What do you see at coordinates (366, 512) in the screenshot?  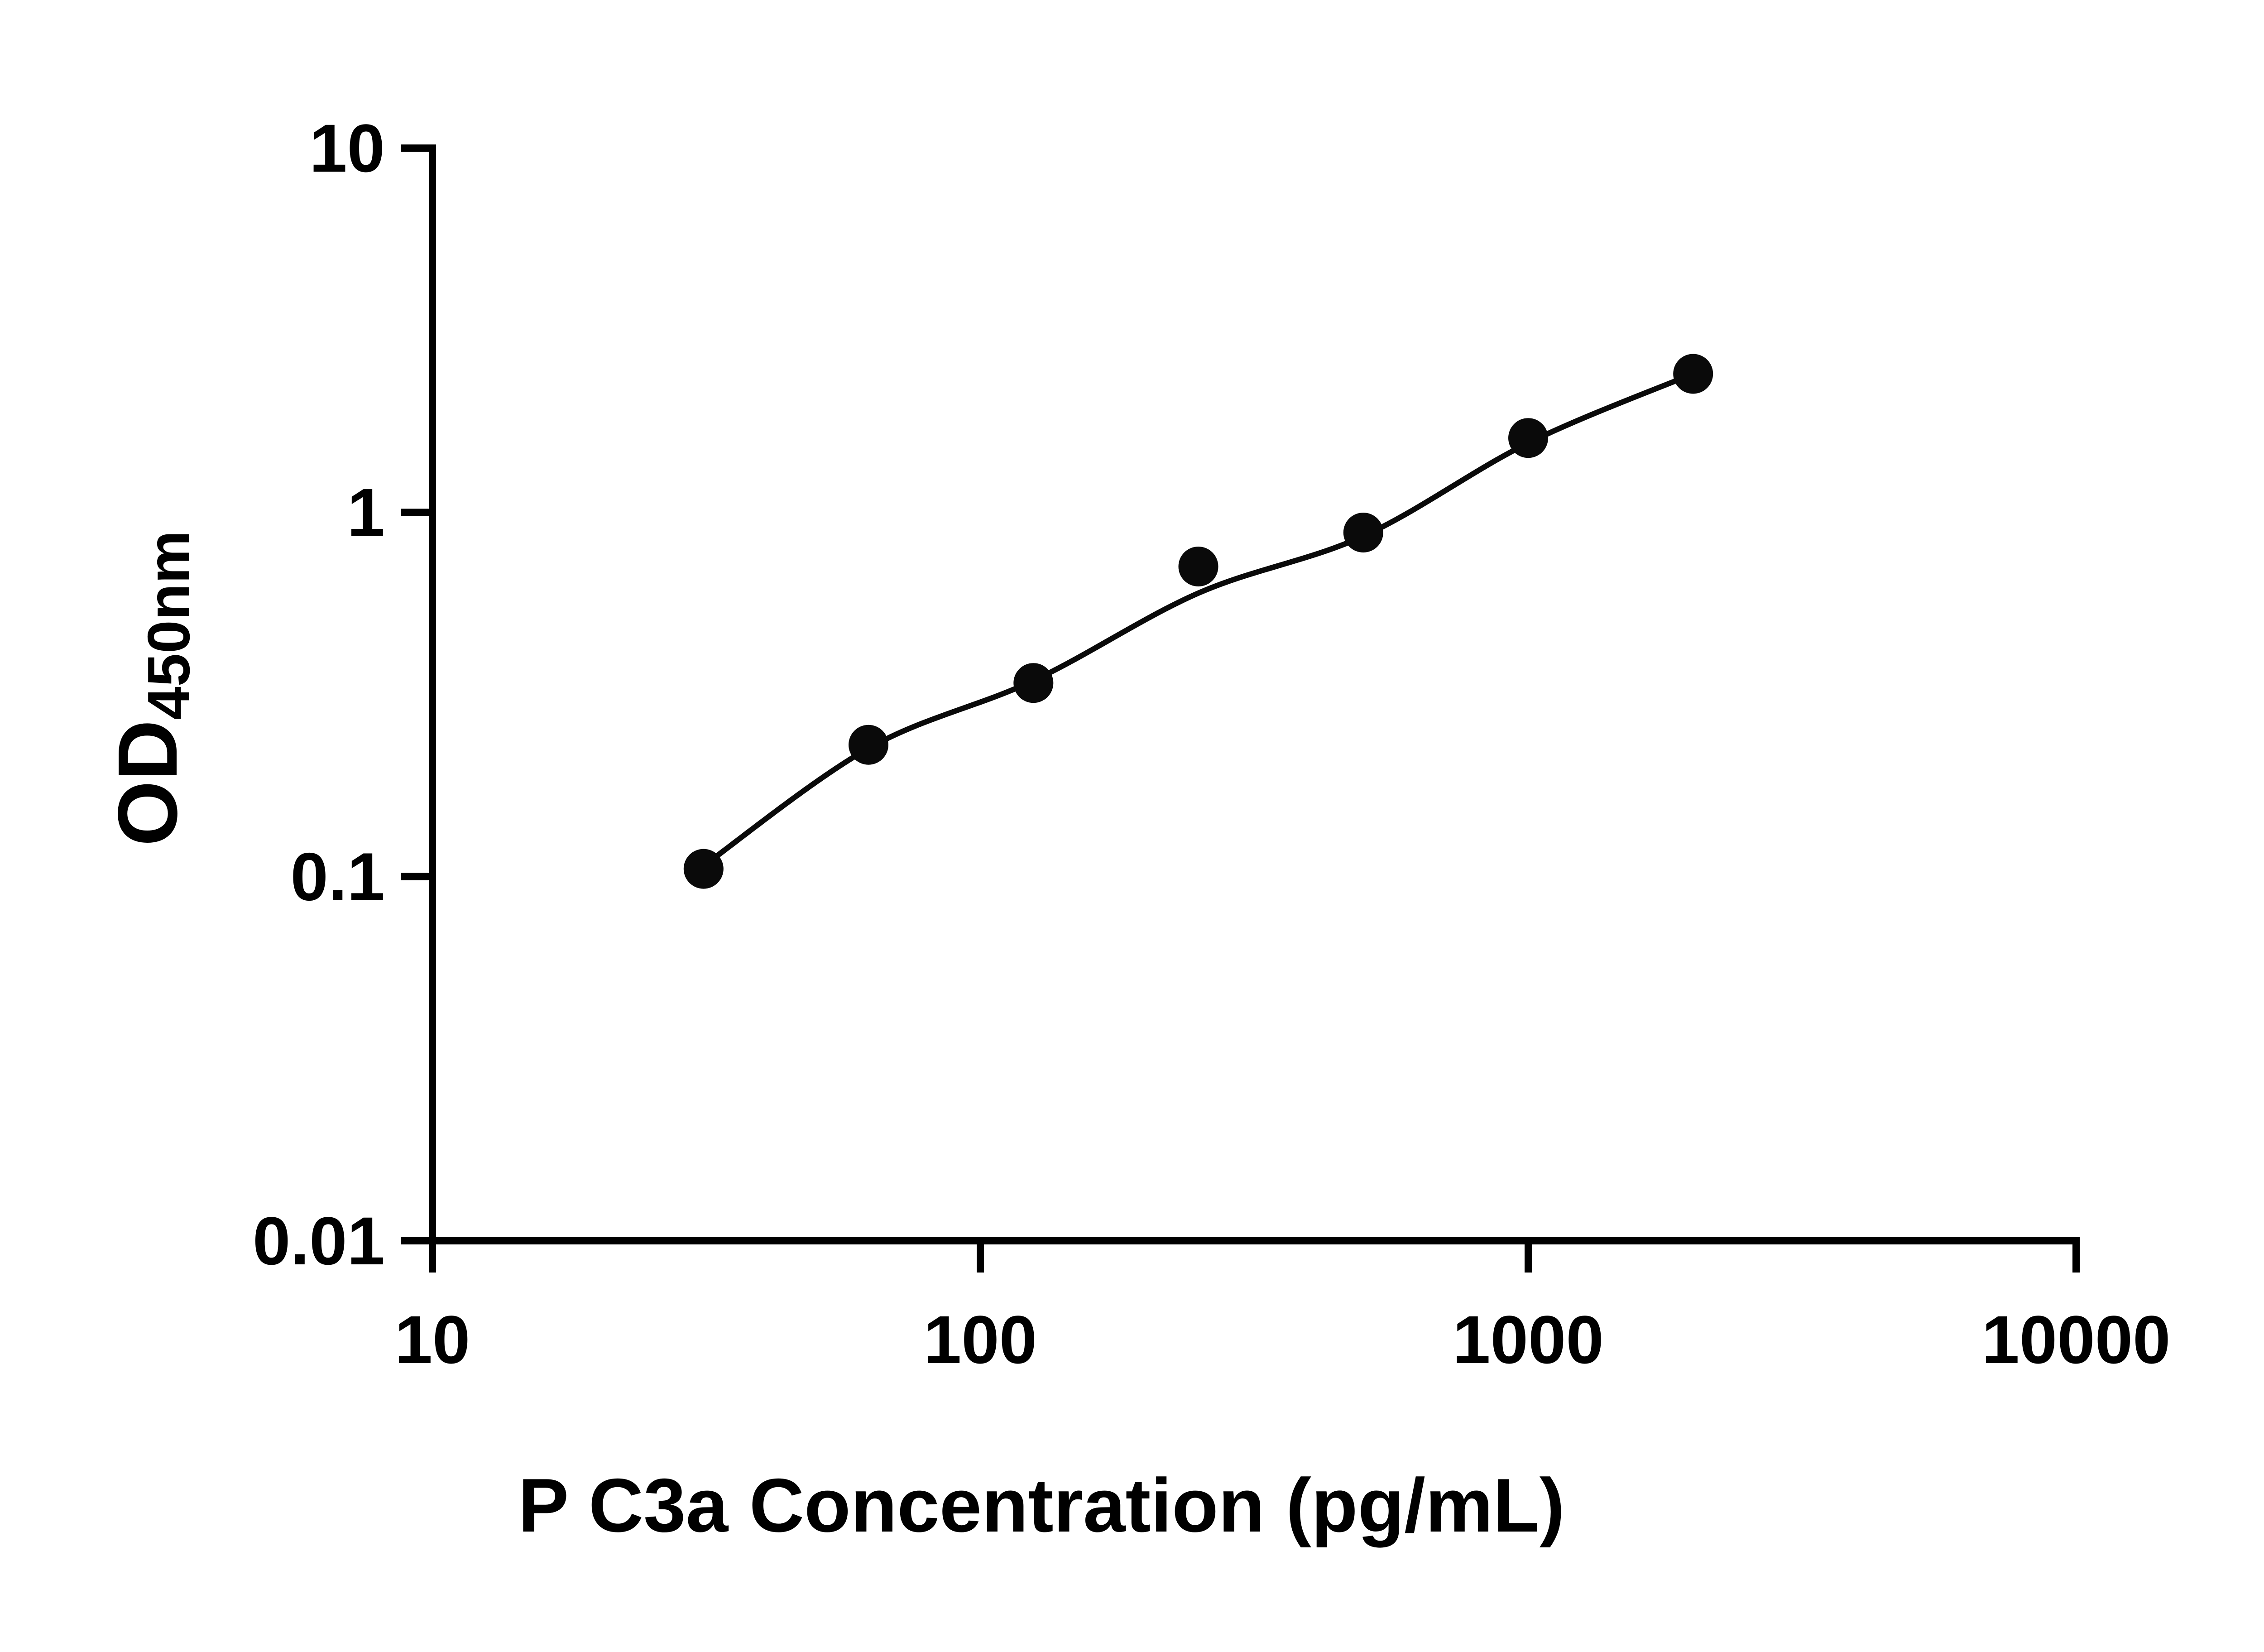 I see `y-tick-label: 1` at bounding box center [366, 512].